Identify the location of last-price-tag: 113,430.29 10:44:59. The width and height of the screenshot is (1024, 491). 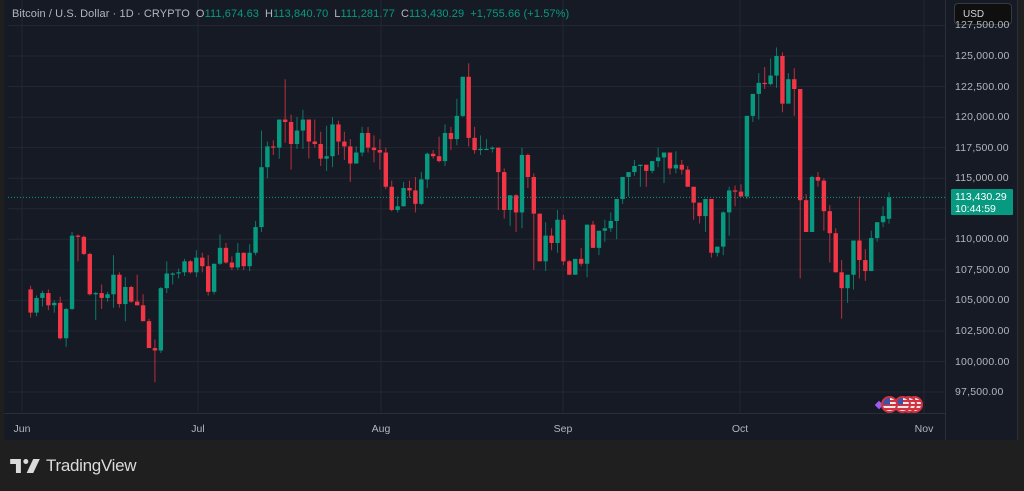
(982, 202).